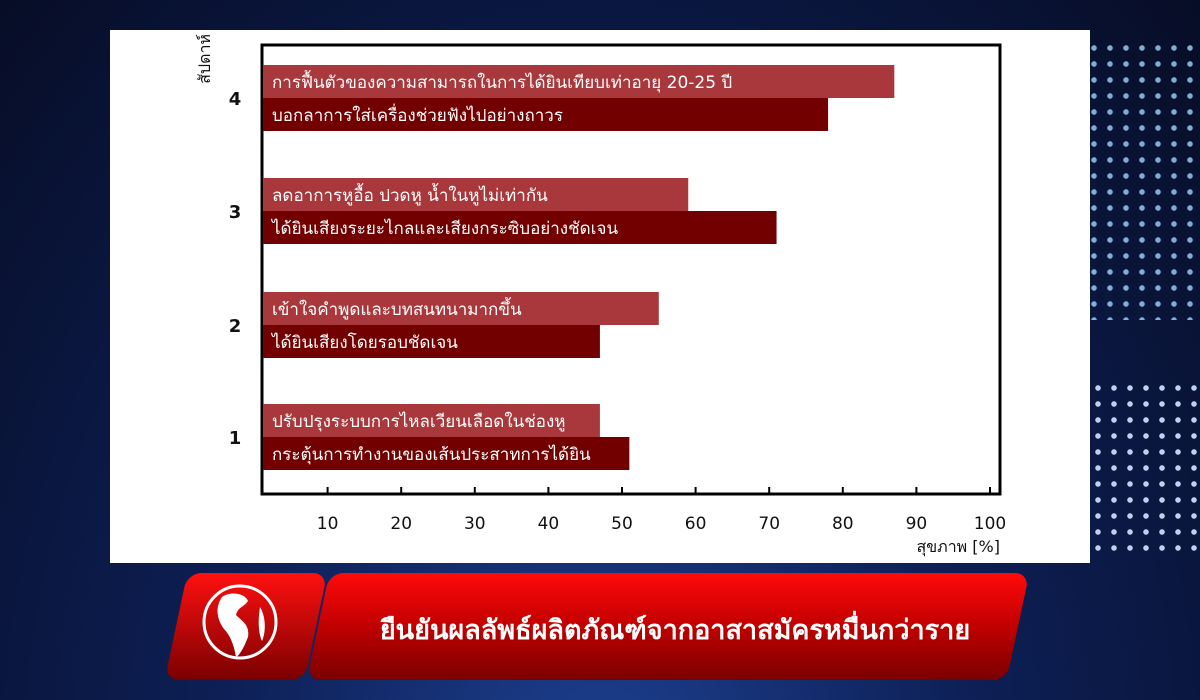  I want to click on bar-label: เข้าใจคำพูดและบทสนทนามากขึ้น, so click(397, 308).